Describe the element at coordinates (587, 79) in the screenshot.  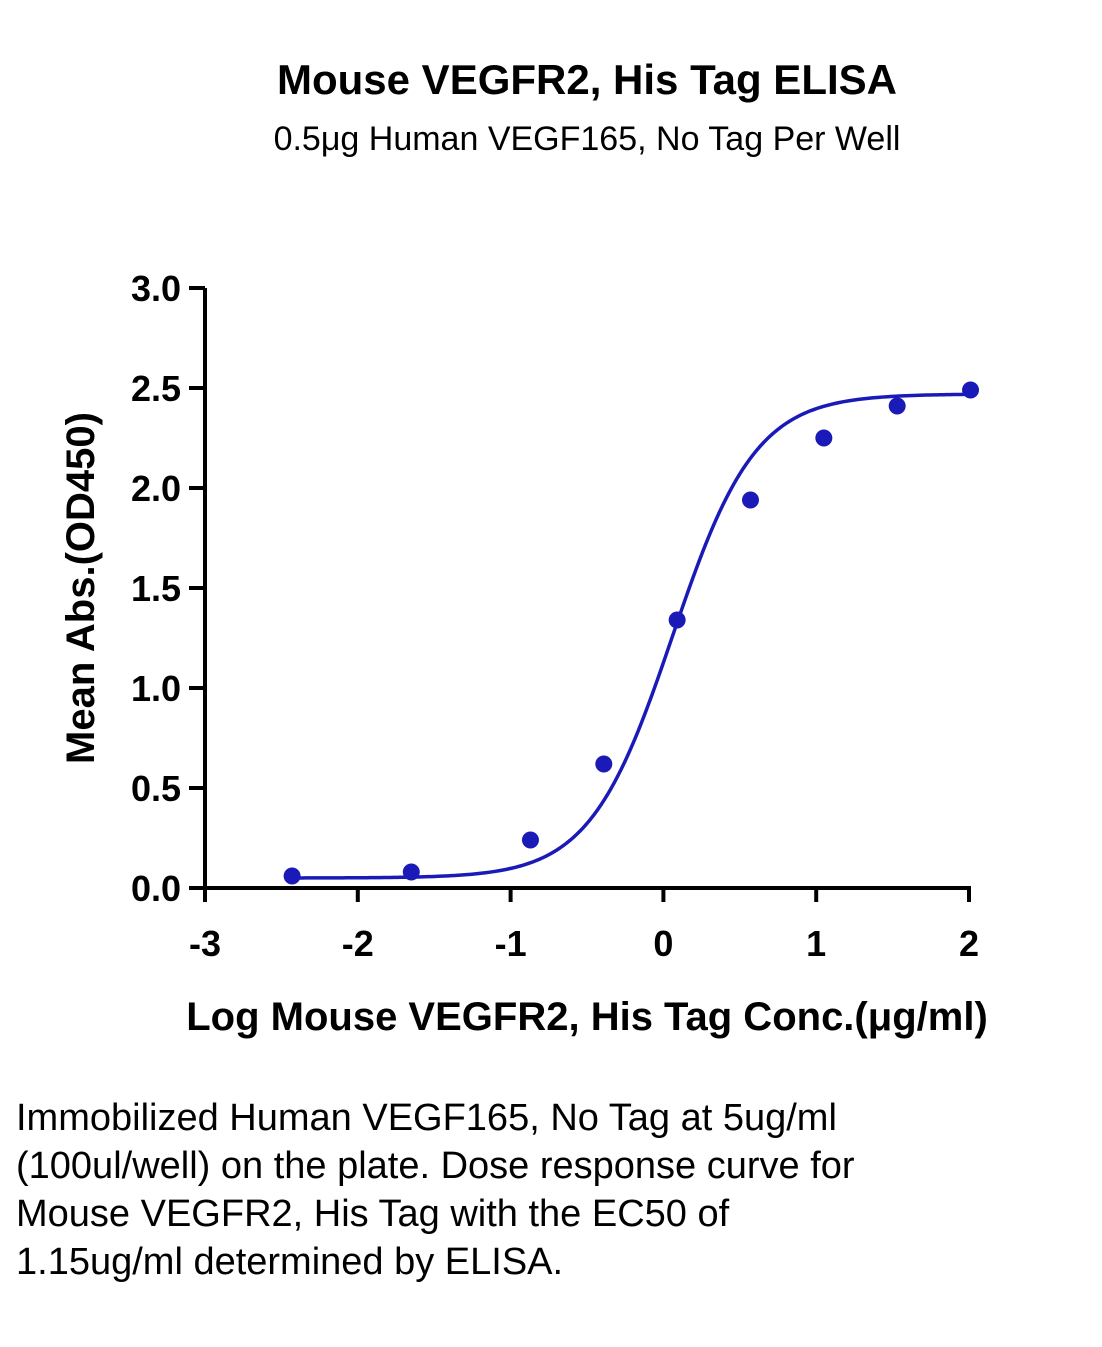
I see `chart-title: Mouse VEGFR2, His Tag ELISA` at that location.